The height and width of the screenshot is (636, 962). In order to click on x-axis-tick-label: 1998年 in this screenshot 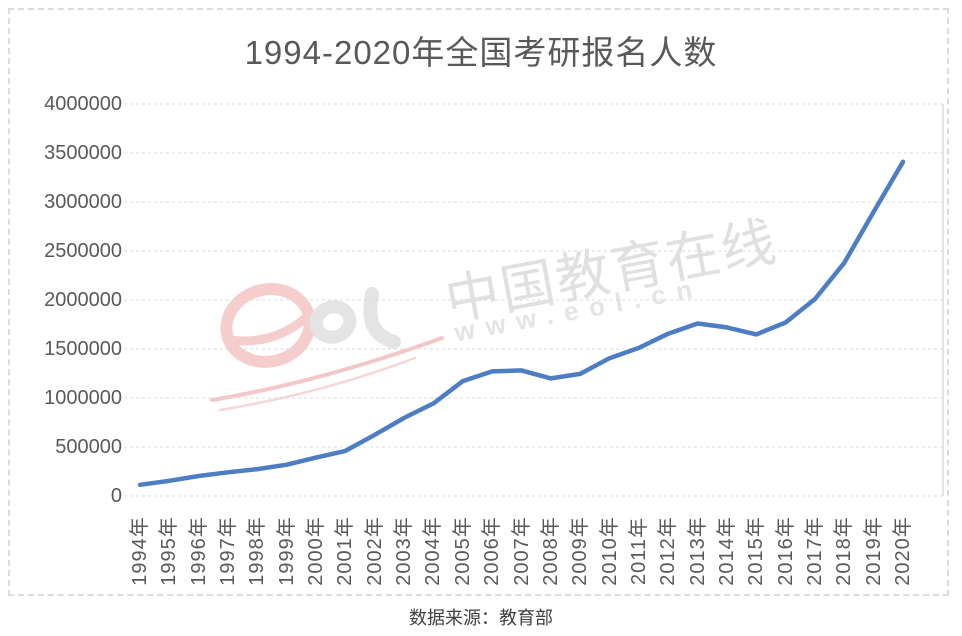, I will do `click(257, 551)`.